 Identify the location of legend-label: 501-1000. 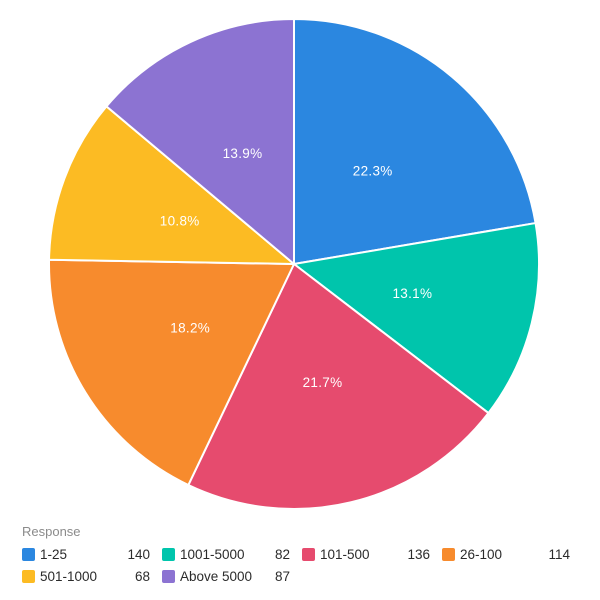
(69, 576).